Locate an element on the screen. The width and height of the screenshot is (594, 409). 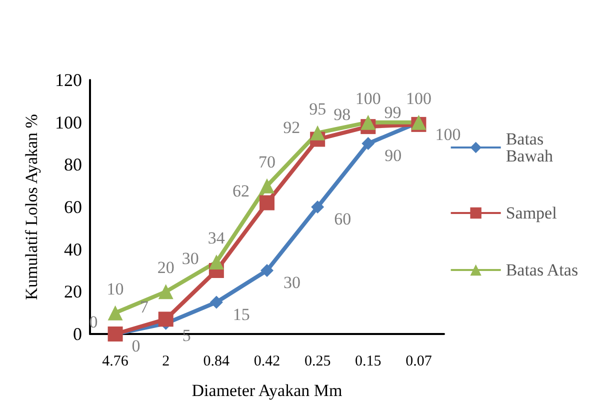
data-label: 20 is located at coordinates (165, 268).